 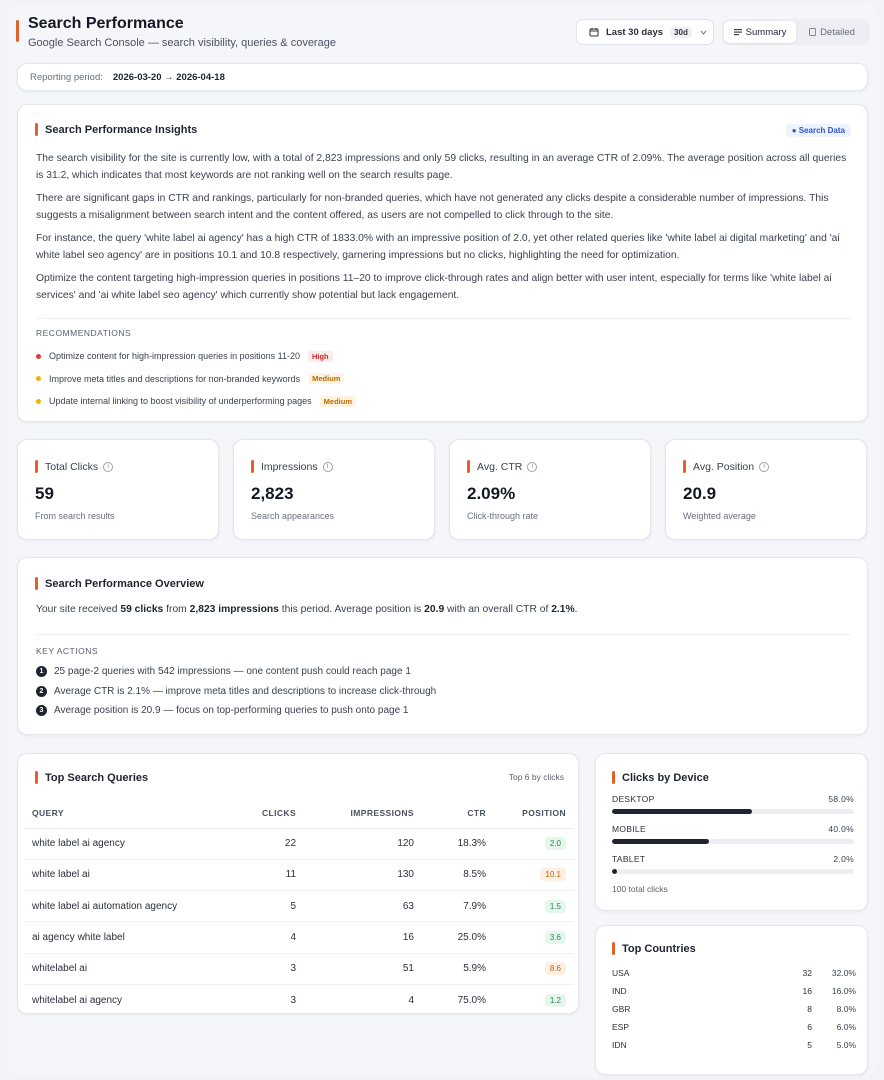 What do you see at coordinates (837, 32) in the screenshot?
I see `view-detailed-label: Detailed` at bounding box center [837, 32].